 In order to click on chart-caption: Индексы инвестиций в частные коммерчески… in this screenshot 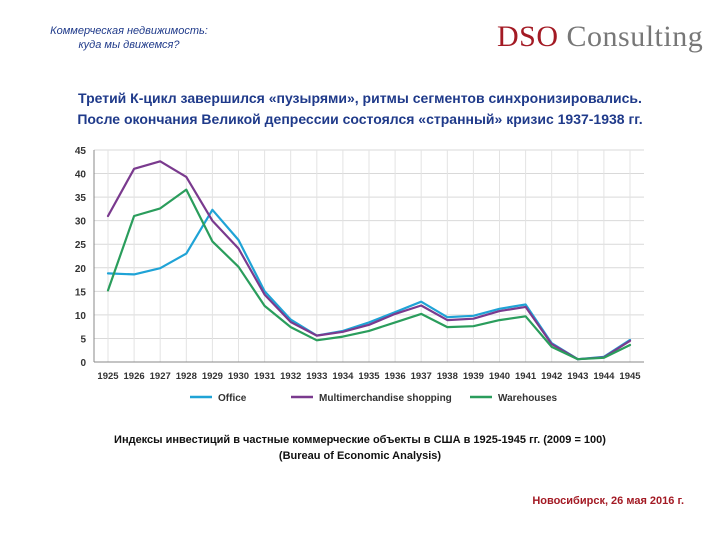, I will do `click(360, 448)`.